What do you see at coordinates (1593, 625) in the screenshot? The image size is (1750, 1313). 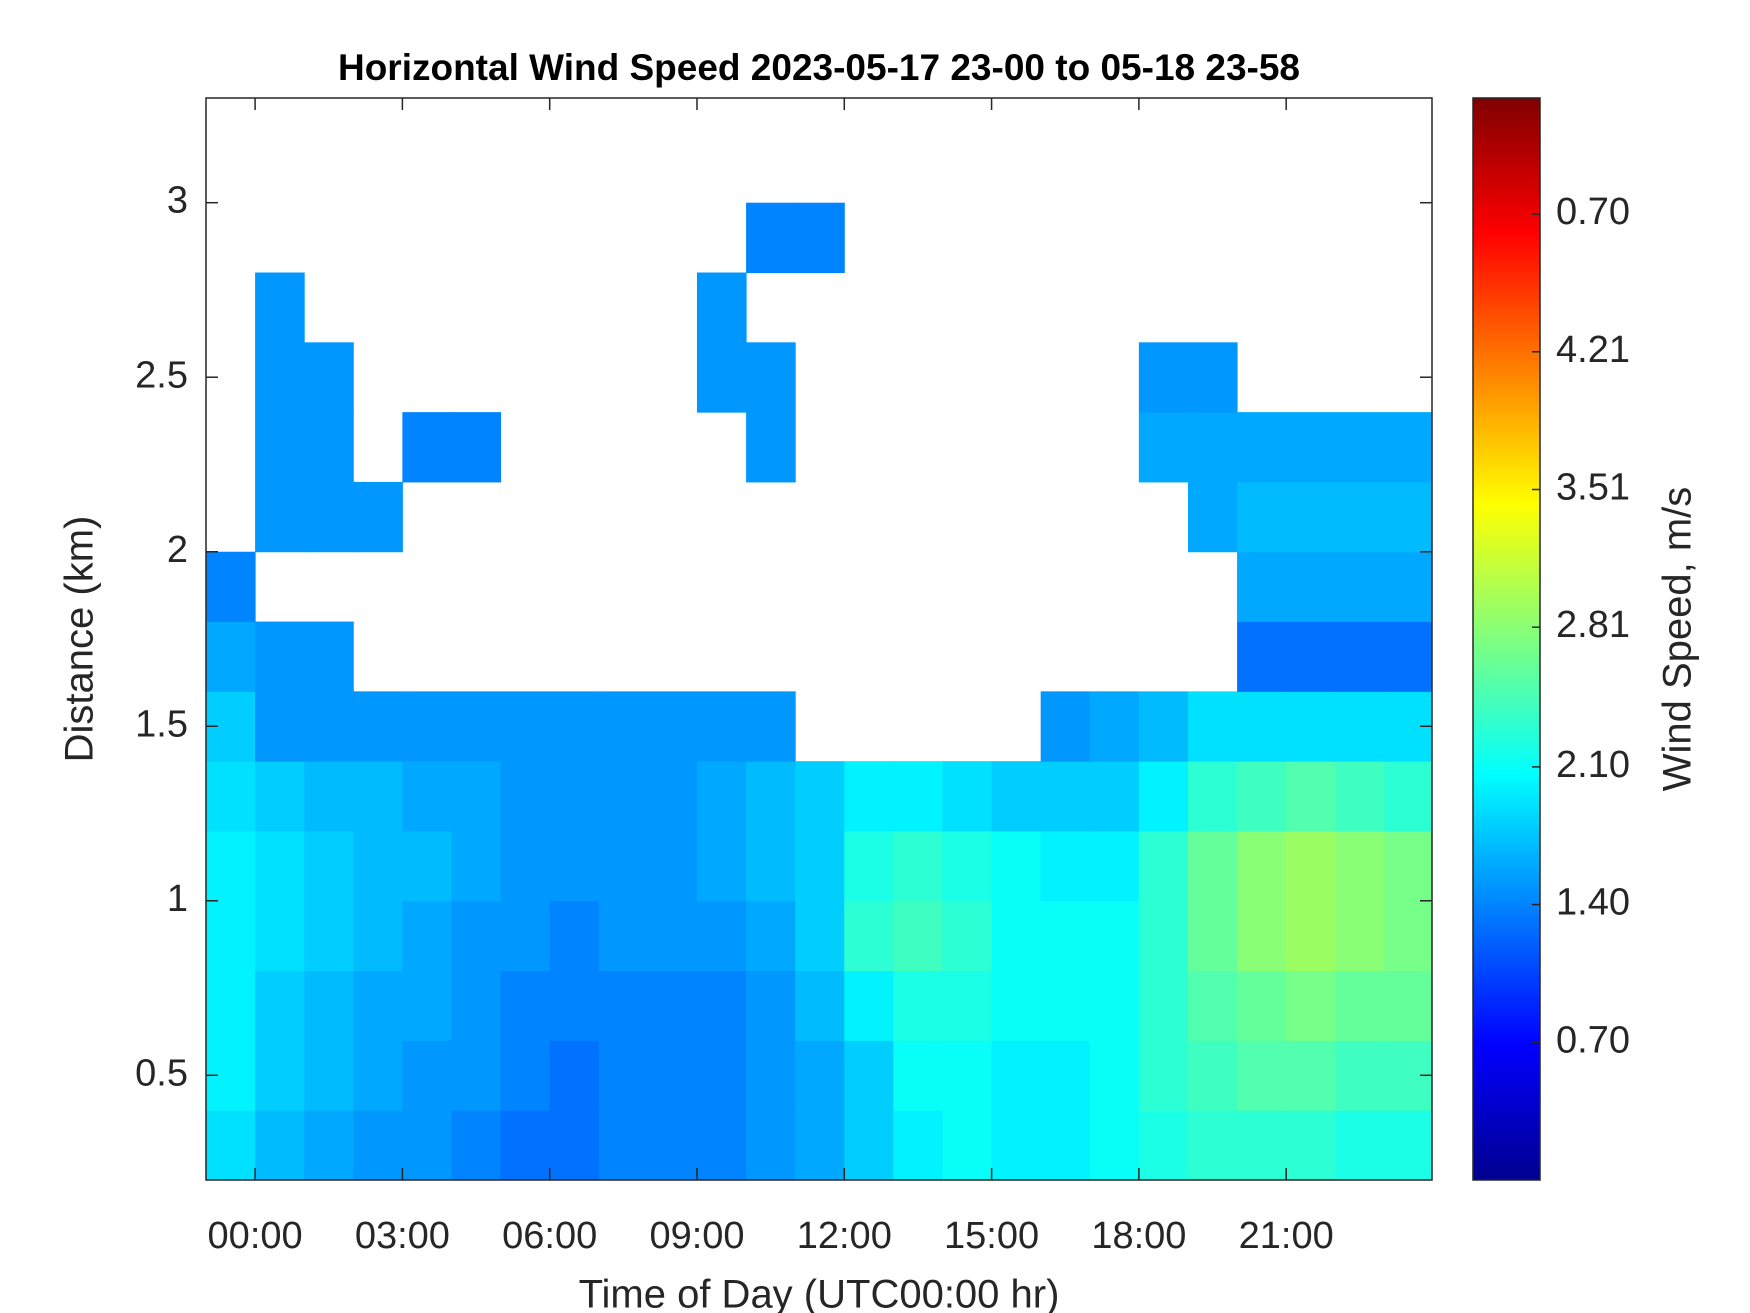 I see `colorbar-tick-label: 2.81` at bounding box center [1593, 625].